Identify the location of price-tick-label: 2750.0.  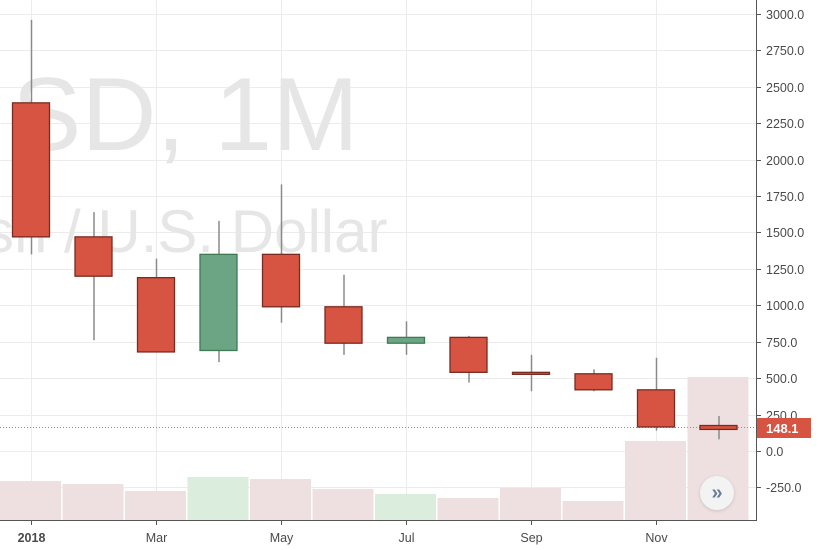
(785, 51).